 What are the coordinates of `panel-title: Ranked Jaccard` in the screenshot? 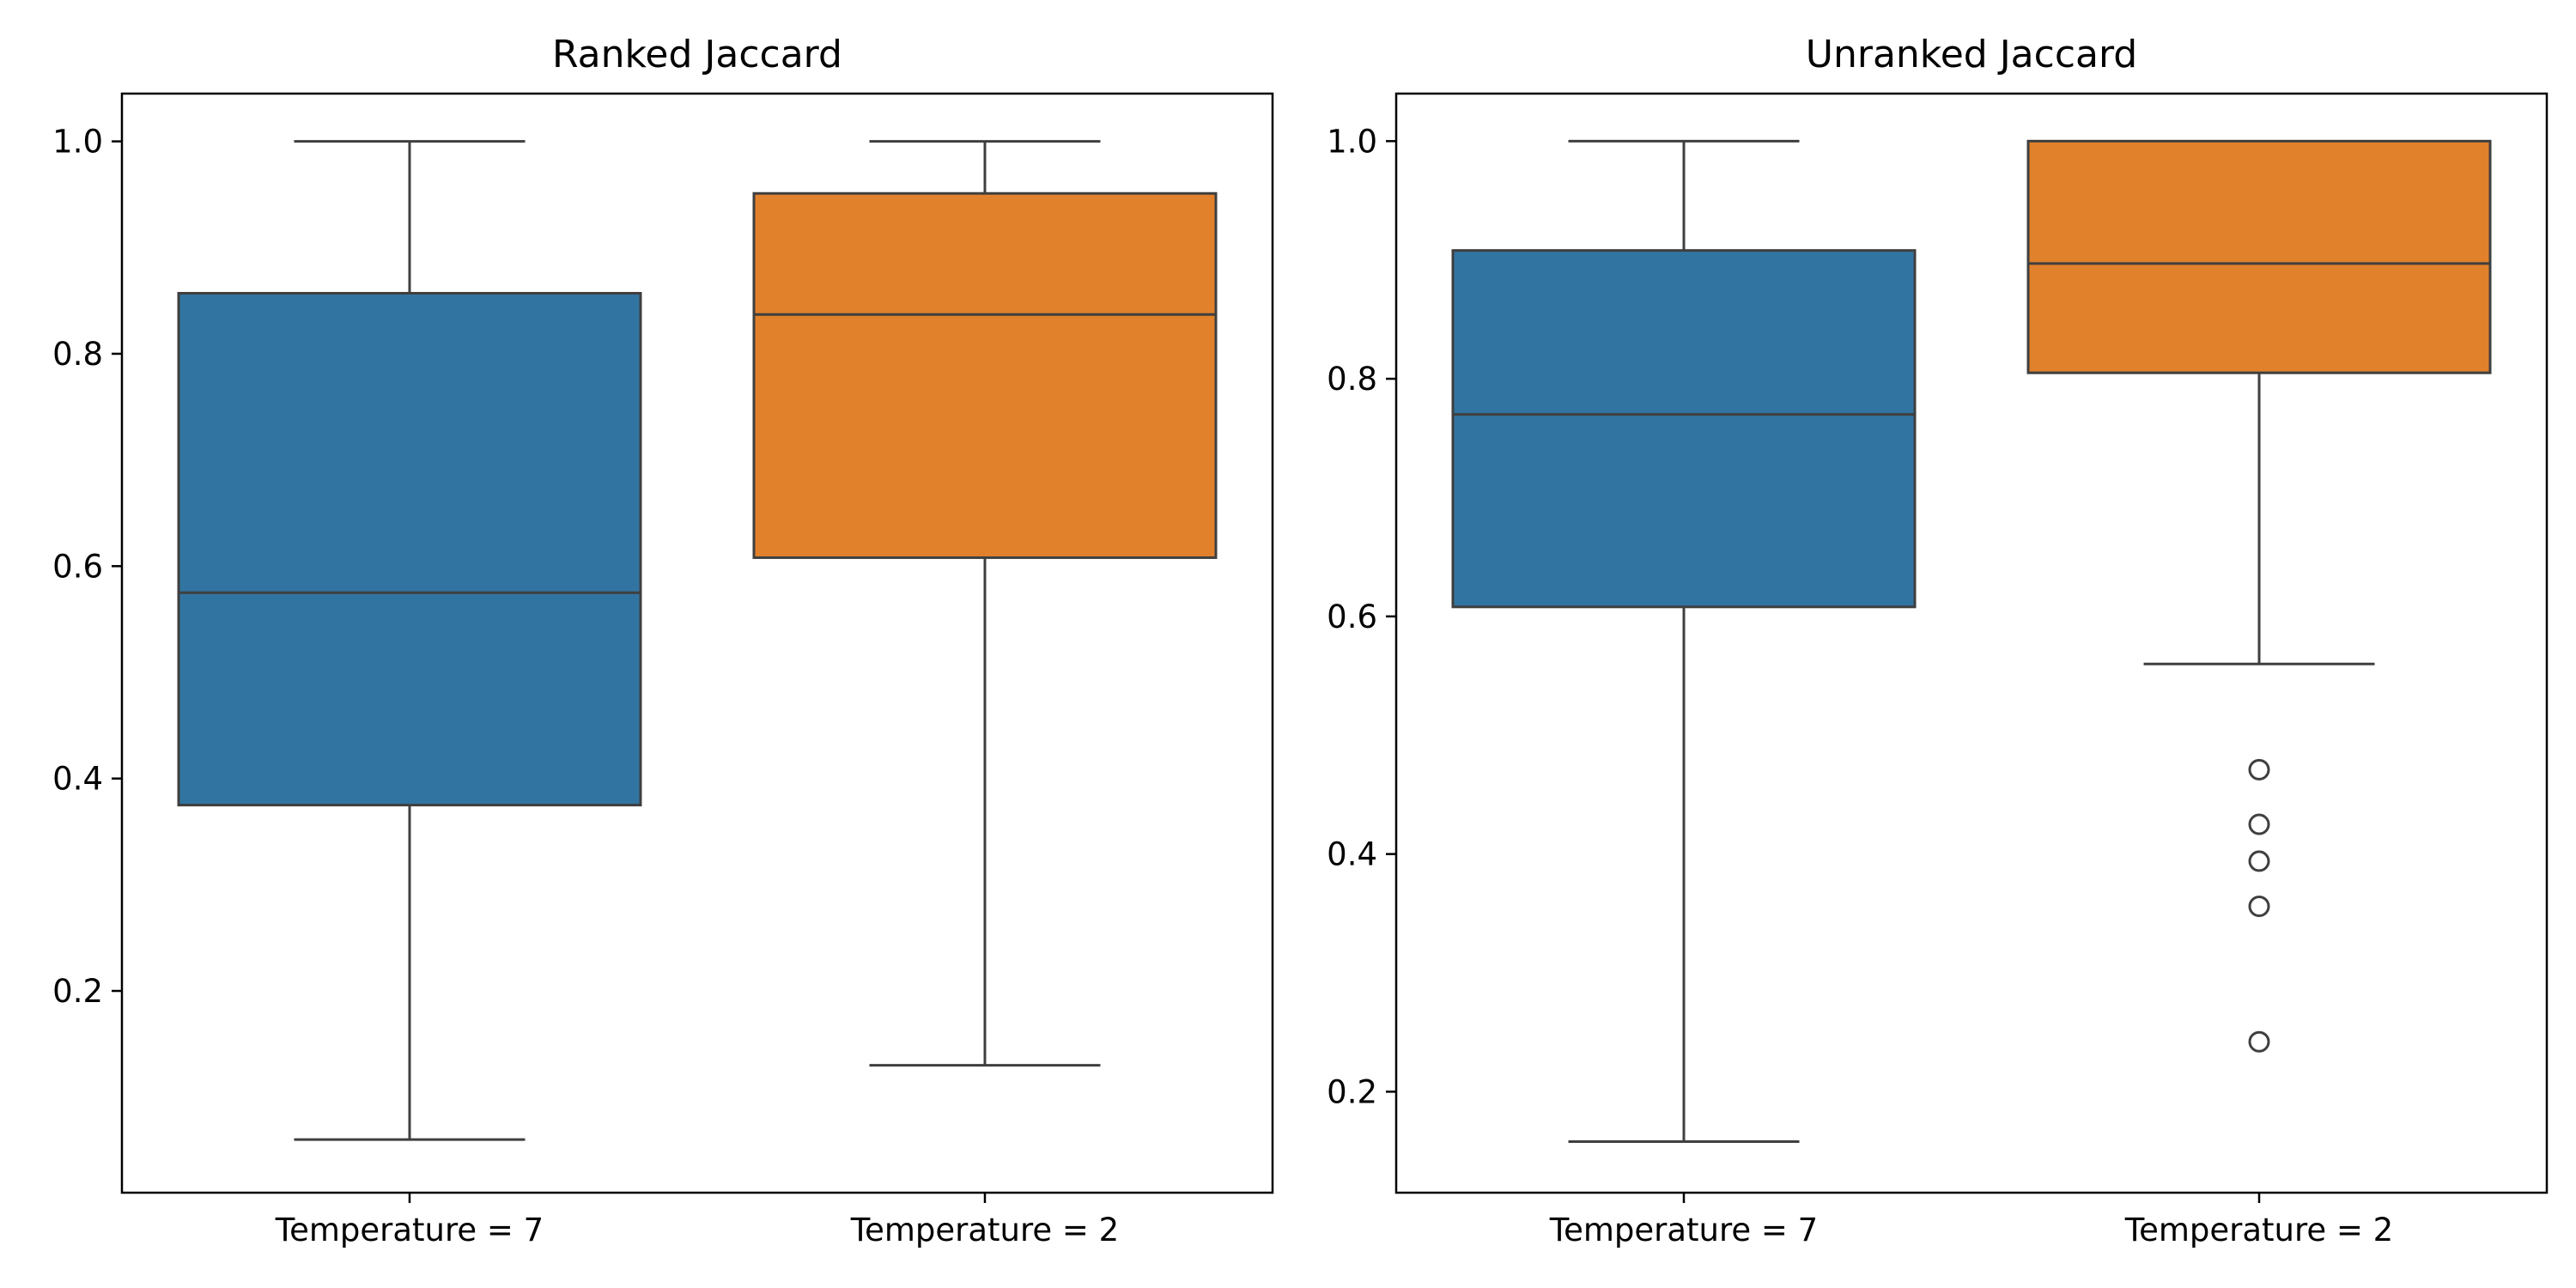 It's located at (697, 55).